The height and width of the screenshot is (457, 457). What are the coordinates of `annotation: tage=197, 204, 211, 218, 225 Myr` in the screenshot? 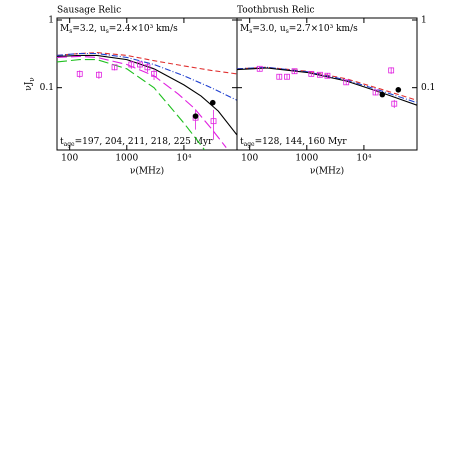 It's located at (136, 143).